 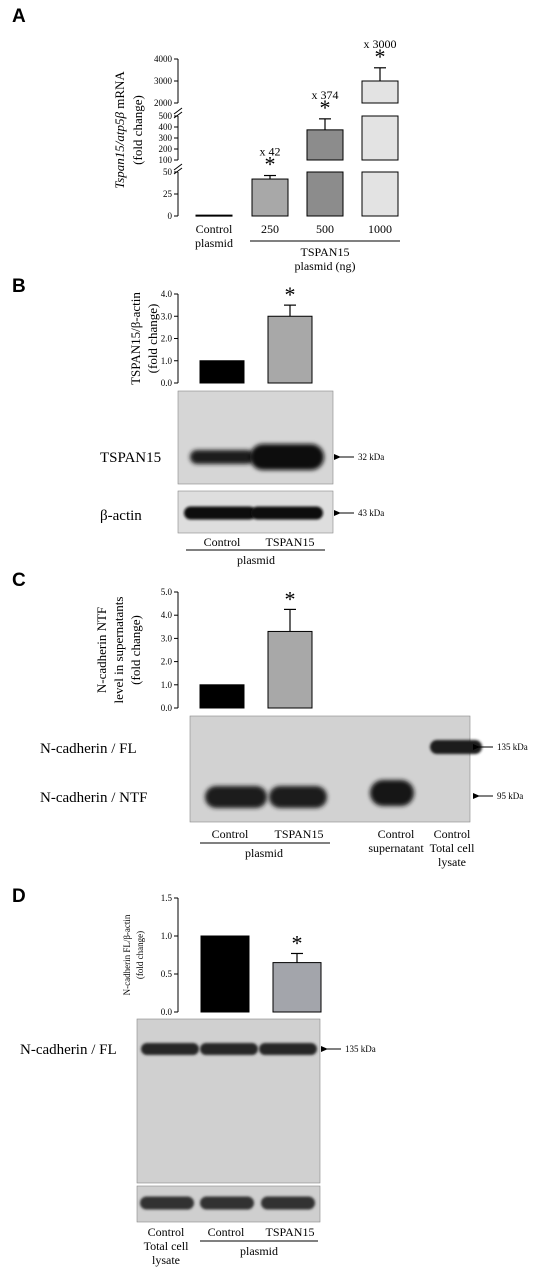 What do you see at coordinates (299, 834) in the screenshot?
I see `c-lane-label-1: TSPAN15` at bounding box center [299, 834].